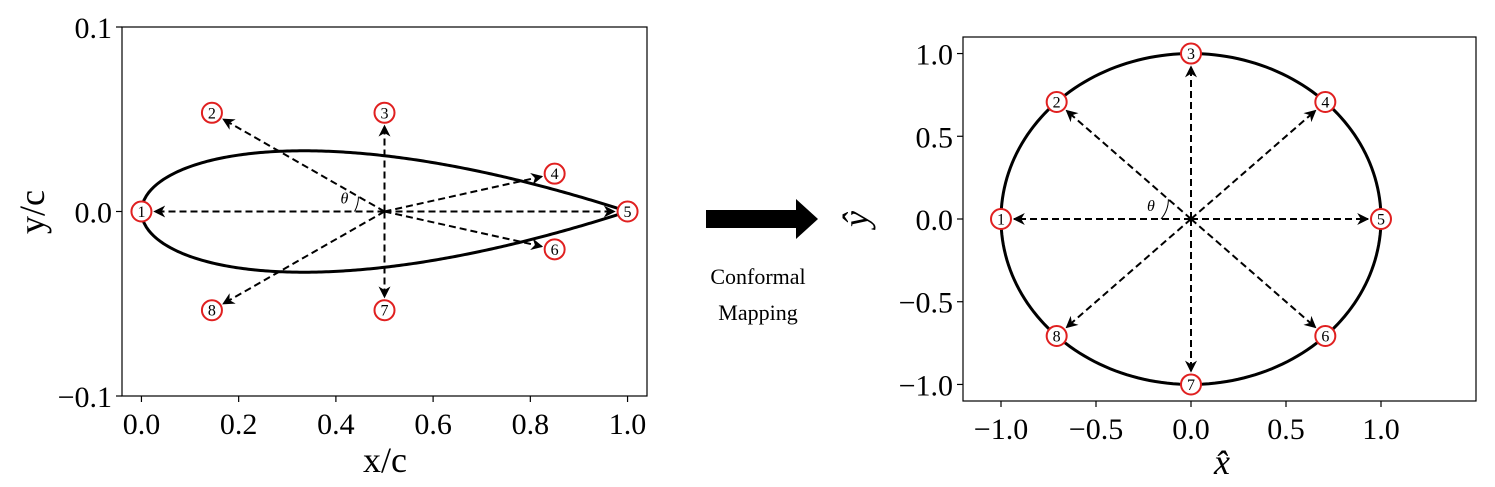  I want to click on x-tick-label: 0.2, so click(239, 424).